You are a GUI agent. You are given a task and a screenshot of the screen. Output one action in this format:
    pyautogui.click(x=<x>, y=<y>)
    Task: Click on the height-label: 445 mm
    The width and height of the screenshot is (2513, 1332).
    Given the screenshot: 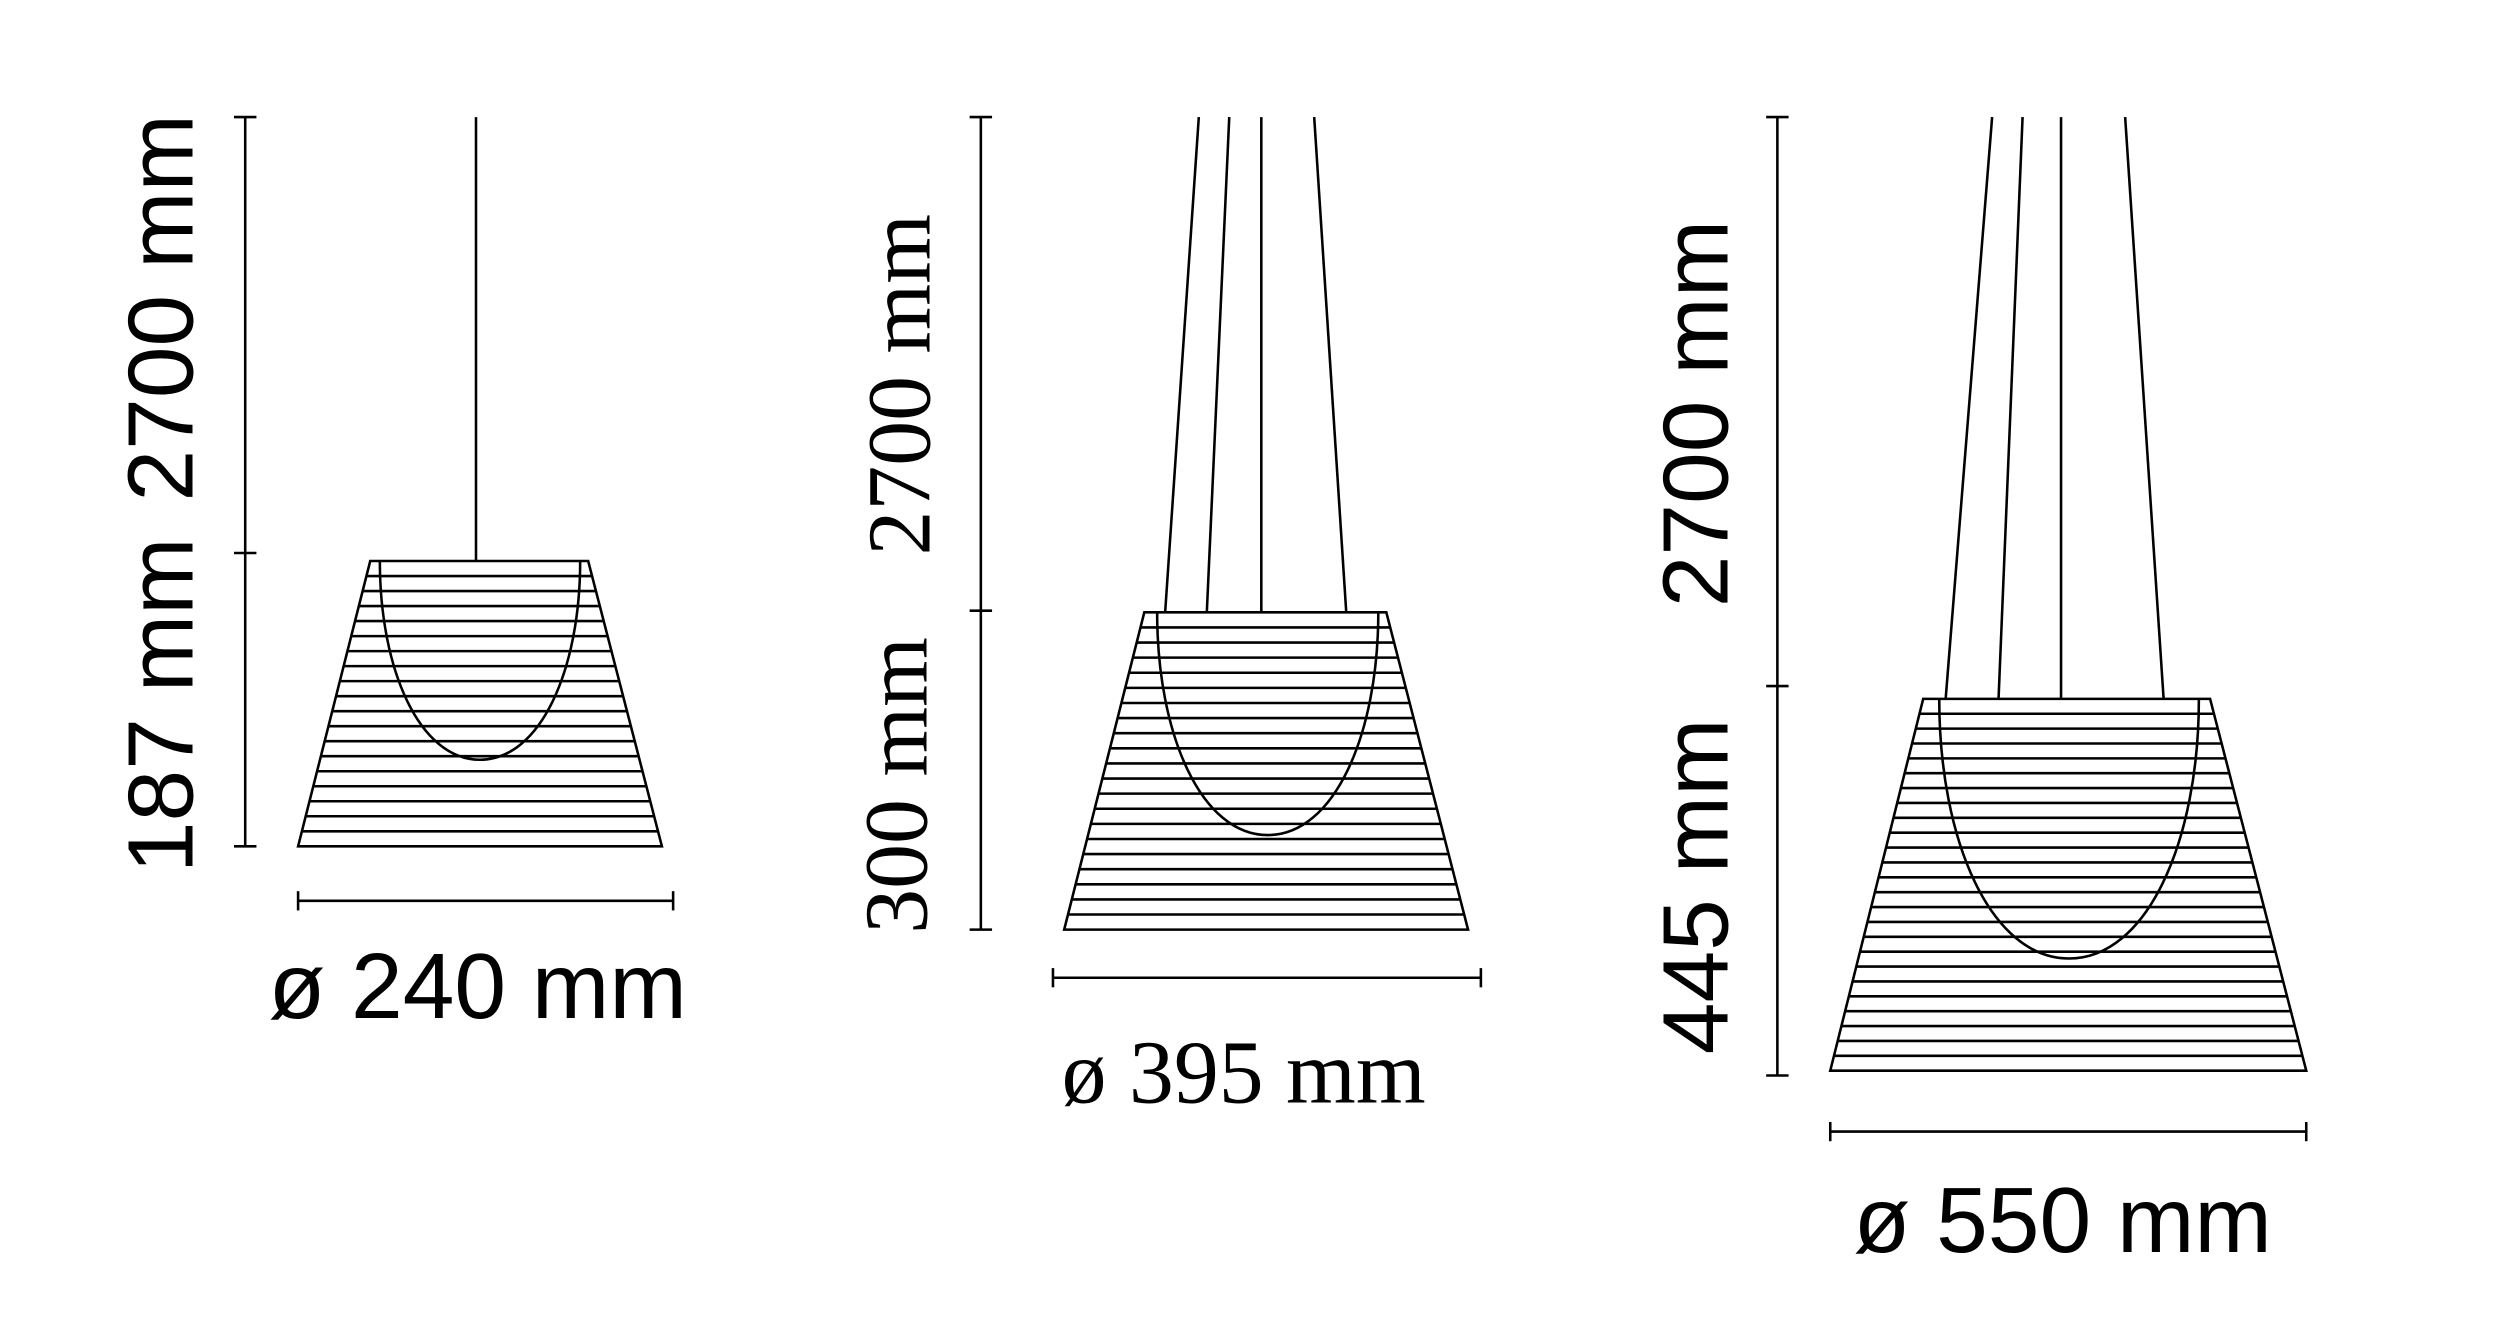 What is the action you would take?
    pyautogui.click(x=1696, y=887)
    